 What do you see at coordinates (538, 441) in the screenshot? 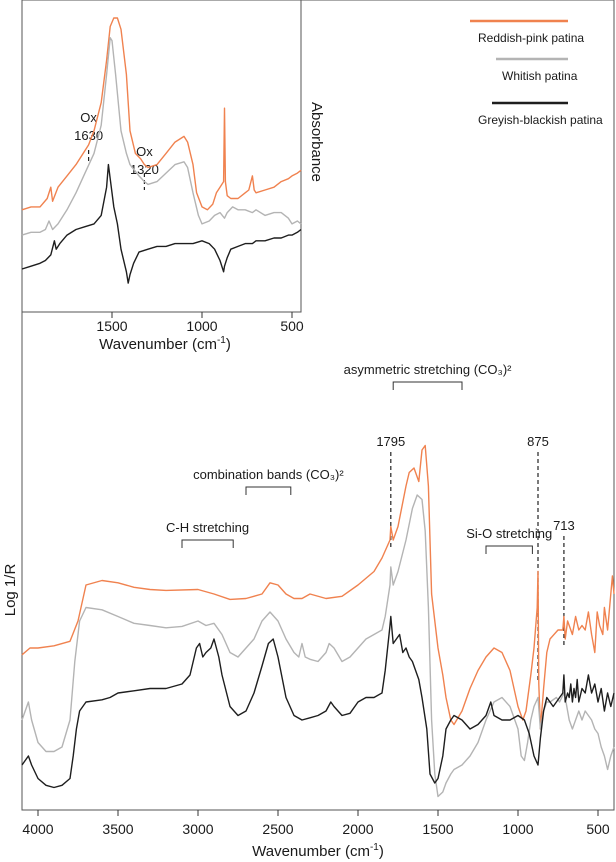
I see `main-peak-label-875: 875` at bounding box center [538, 441].